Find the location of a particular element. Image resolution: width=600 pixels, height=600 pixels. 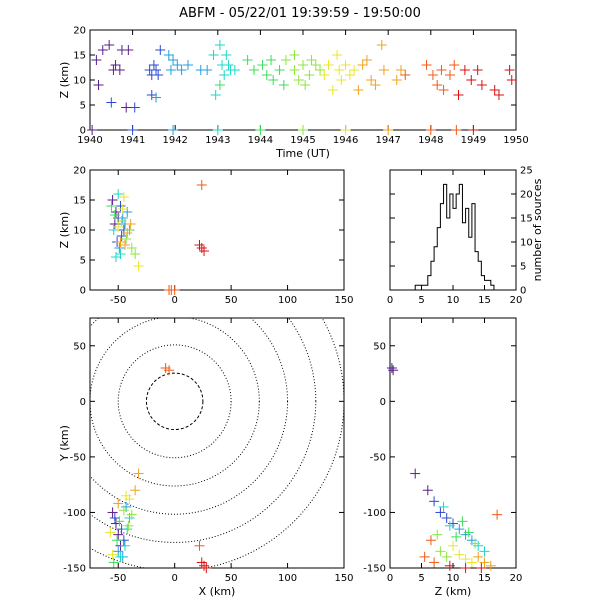

x-tick-label: 1945 is located at coordinates (302, 140).